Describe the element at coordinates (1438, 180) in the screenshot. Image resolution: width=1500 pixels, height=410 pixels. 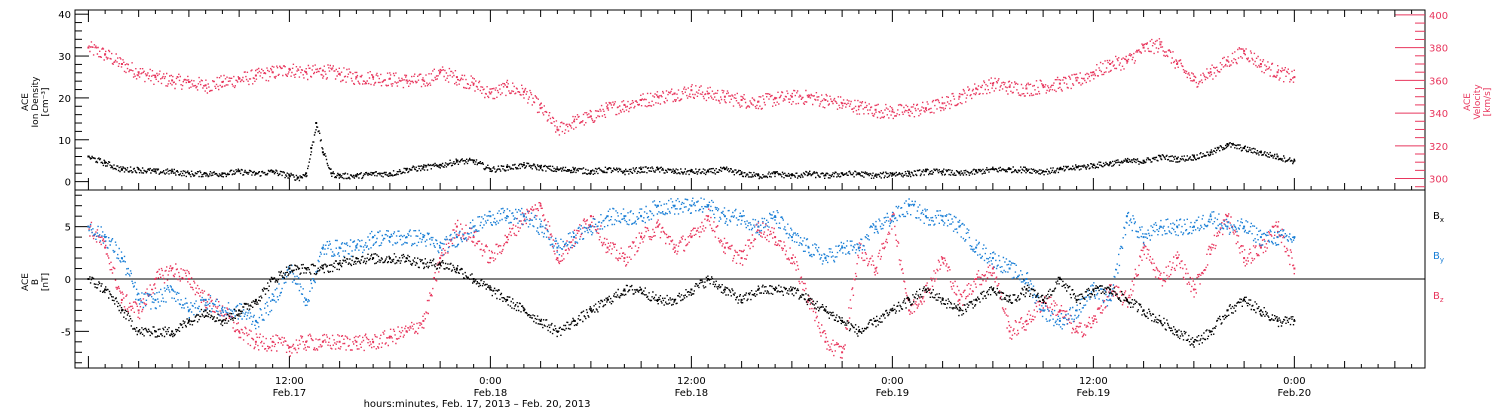
I see `velocity-tick-label: 300` at that location.